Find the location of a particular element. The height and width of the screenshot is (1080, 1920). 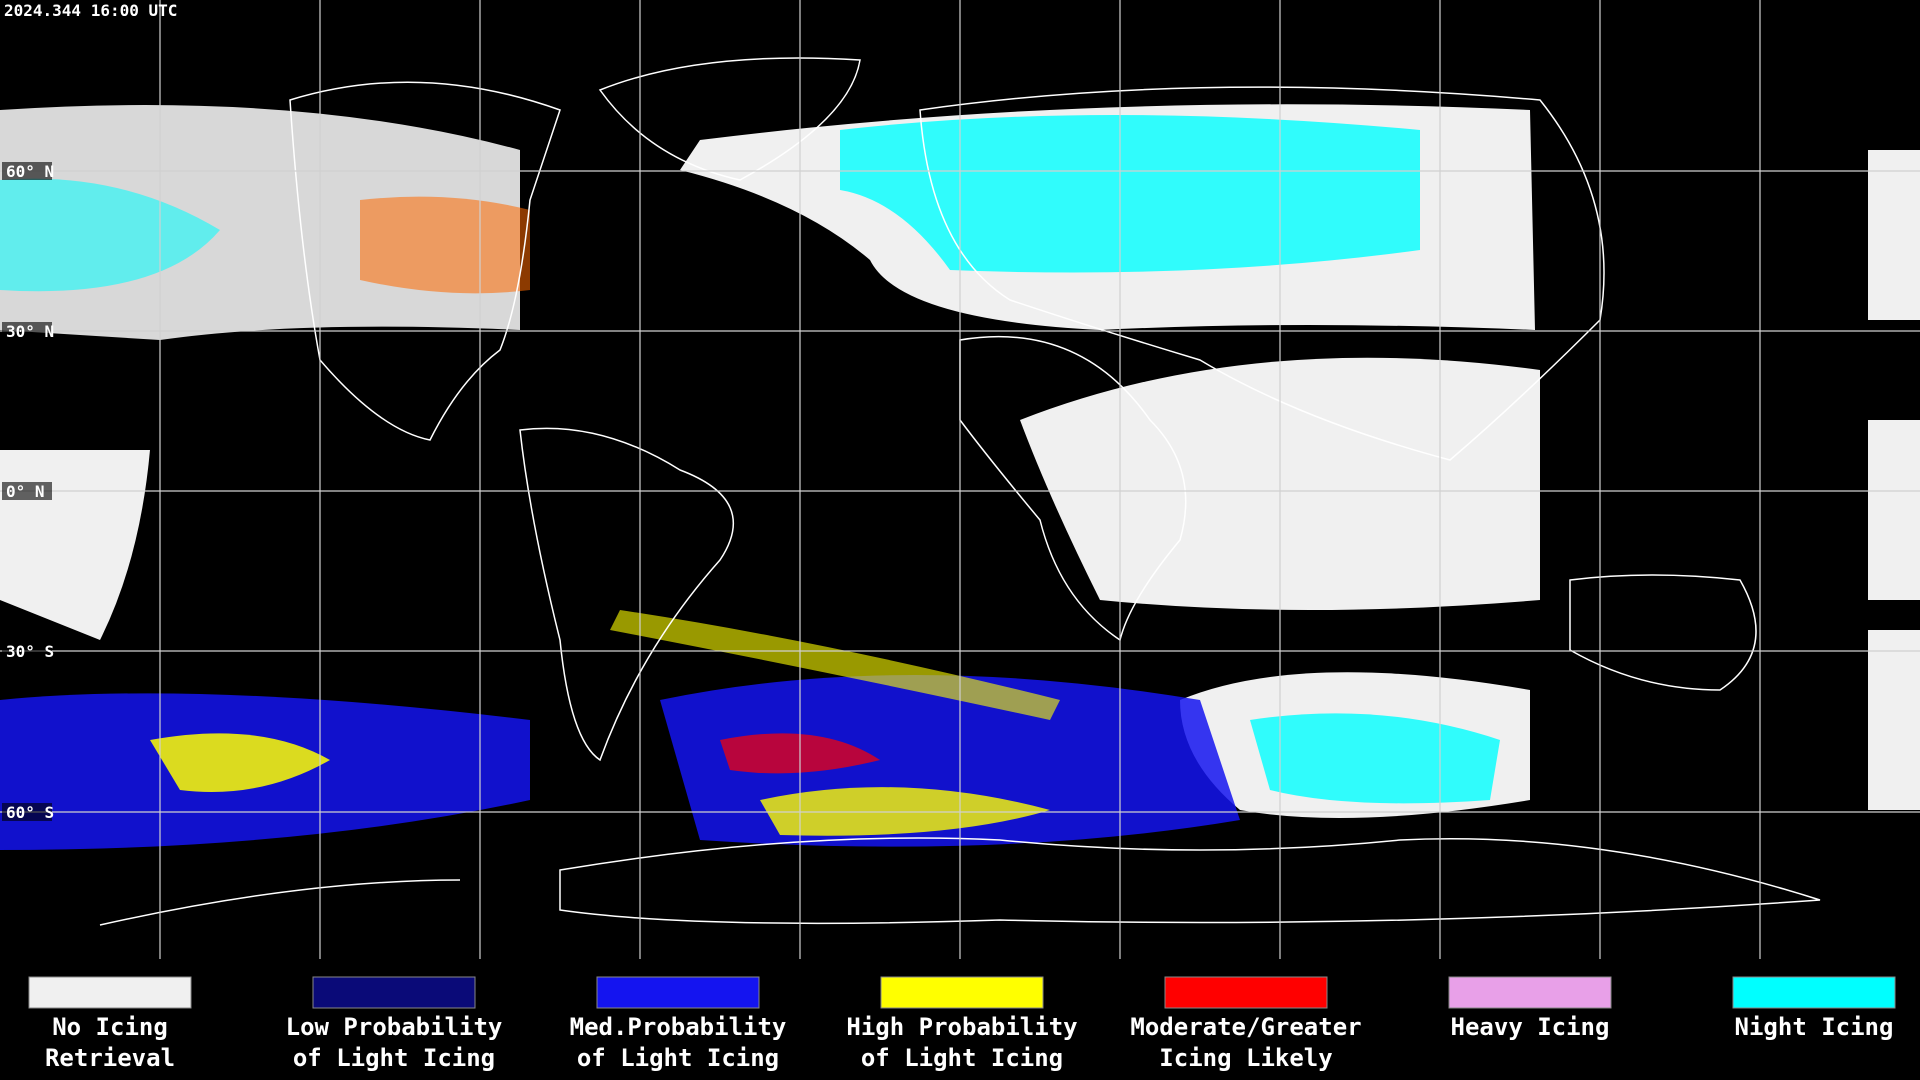

legend-label: Heavy Icing is located at coordinates (1530, 1027).